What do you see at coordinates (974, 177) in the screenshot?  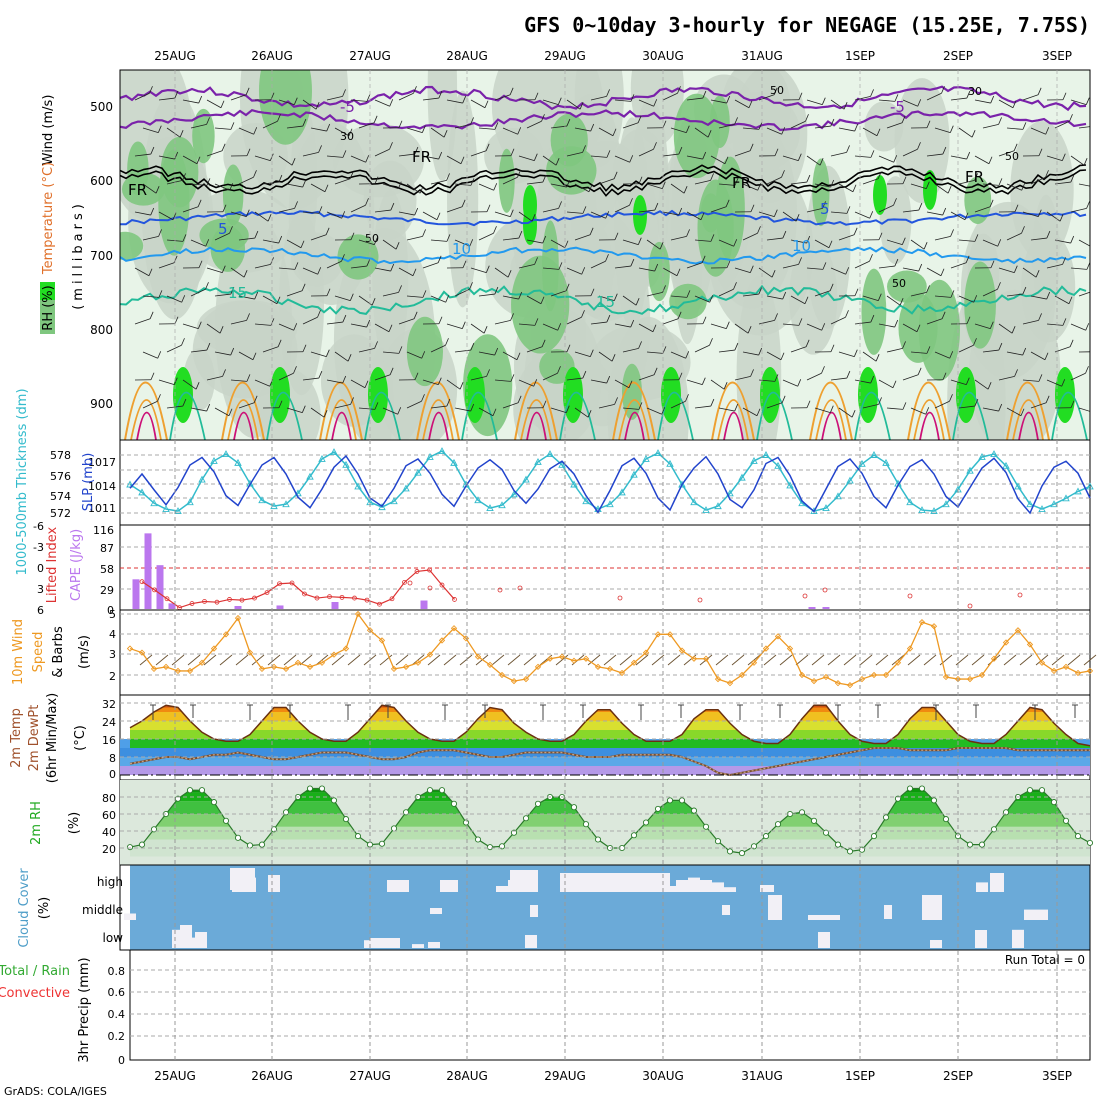 I see `contour-label: FR` at bounding box center [974, 177].